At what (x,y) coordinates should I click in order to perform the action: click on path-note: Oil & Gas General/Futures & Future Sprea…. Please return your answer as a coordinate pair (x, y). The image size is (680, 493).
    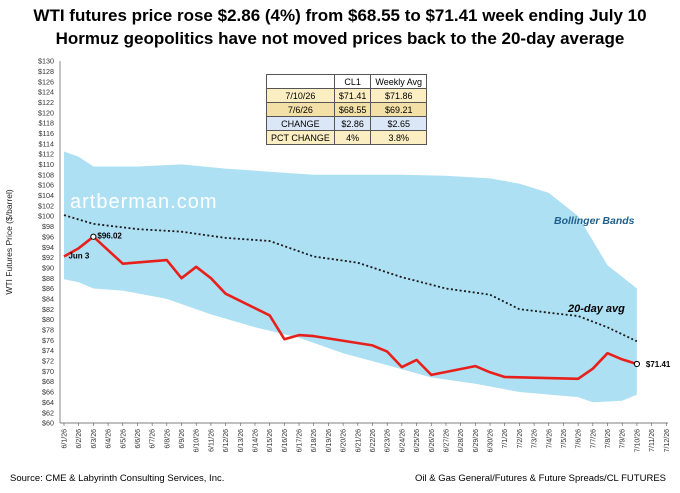
    Looking at the image, I should click on (540, 478).